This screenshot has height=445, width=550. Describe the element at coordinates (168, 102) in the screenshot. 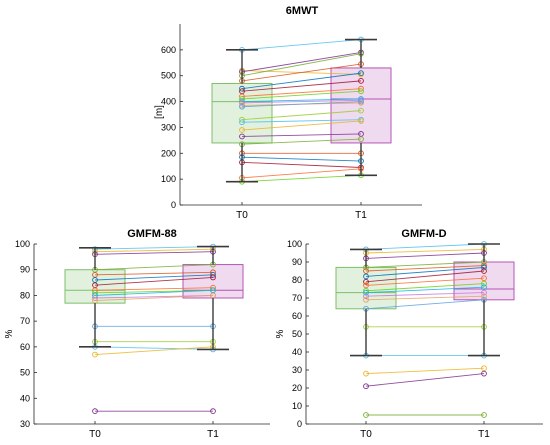

I see `y-tick-label: 400` at that location.